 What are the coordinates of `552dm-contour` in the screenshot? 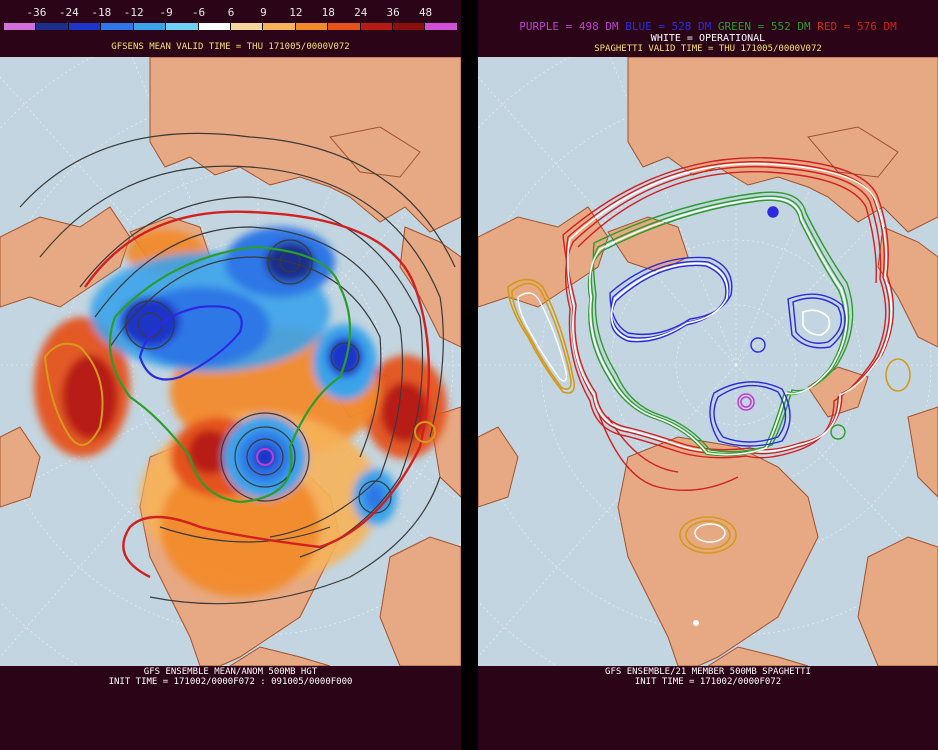 It's located at (230, 374).